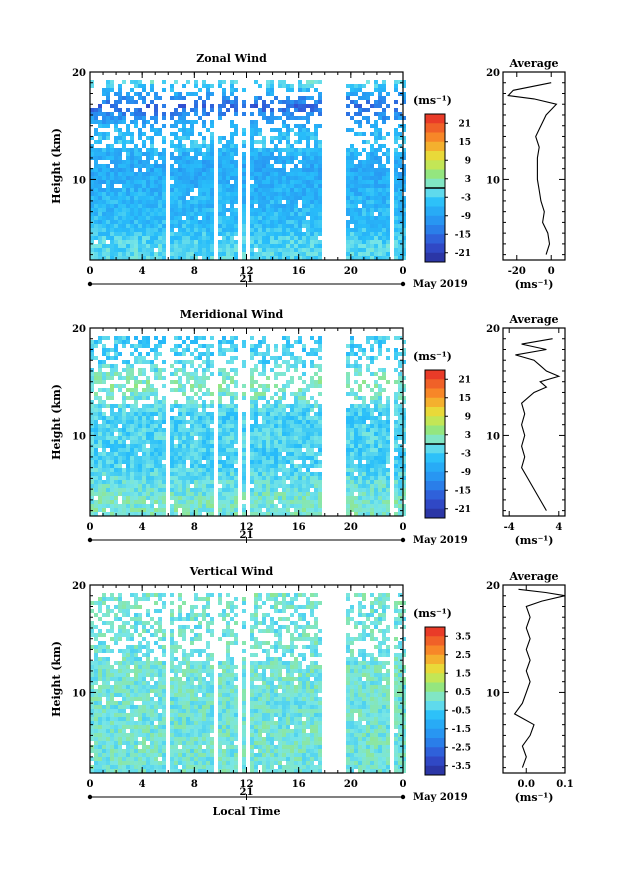 Image resolution: width=623 pixels, height=873 pixels. Describe the element at coordinates (464, 124) in the screenshot. I see `colorbar-tick-label: 21` at that location.